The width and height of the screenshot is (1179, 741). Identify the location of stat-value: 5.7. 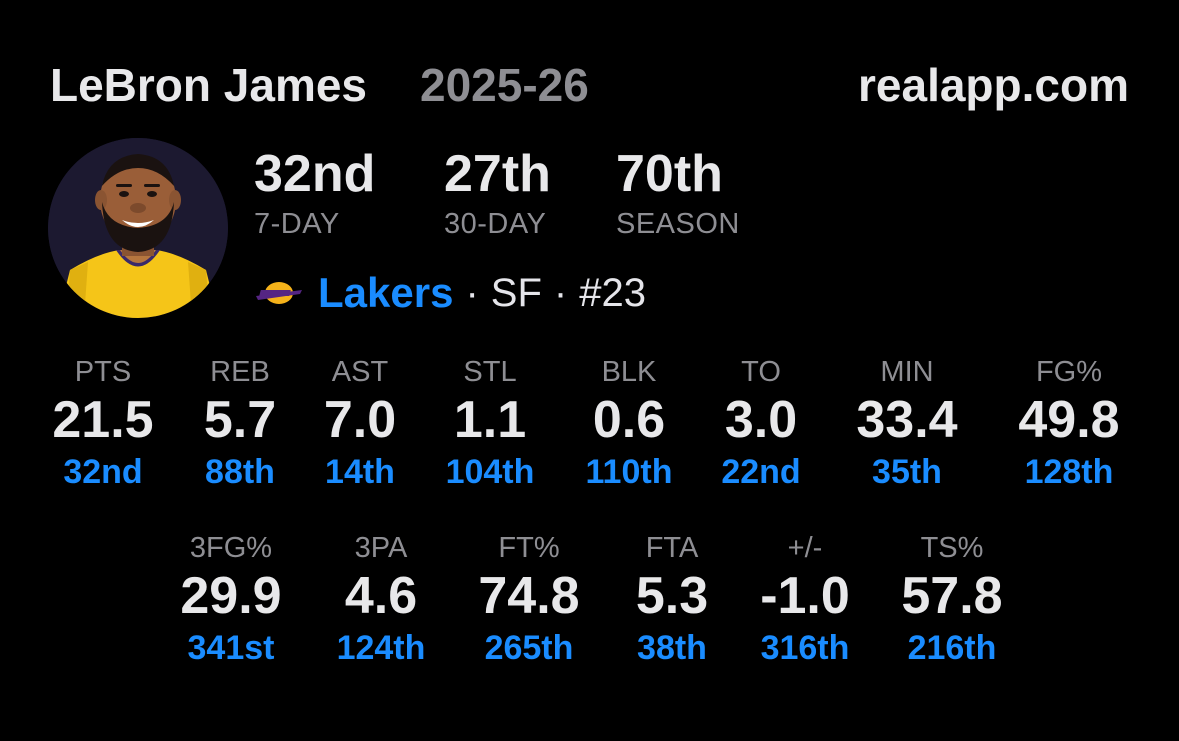
(240, 420).